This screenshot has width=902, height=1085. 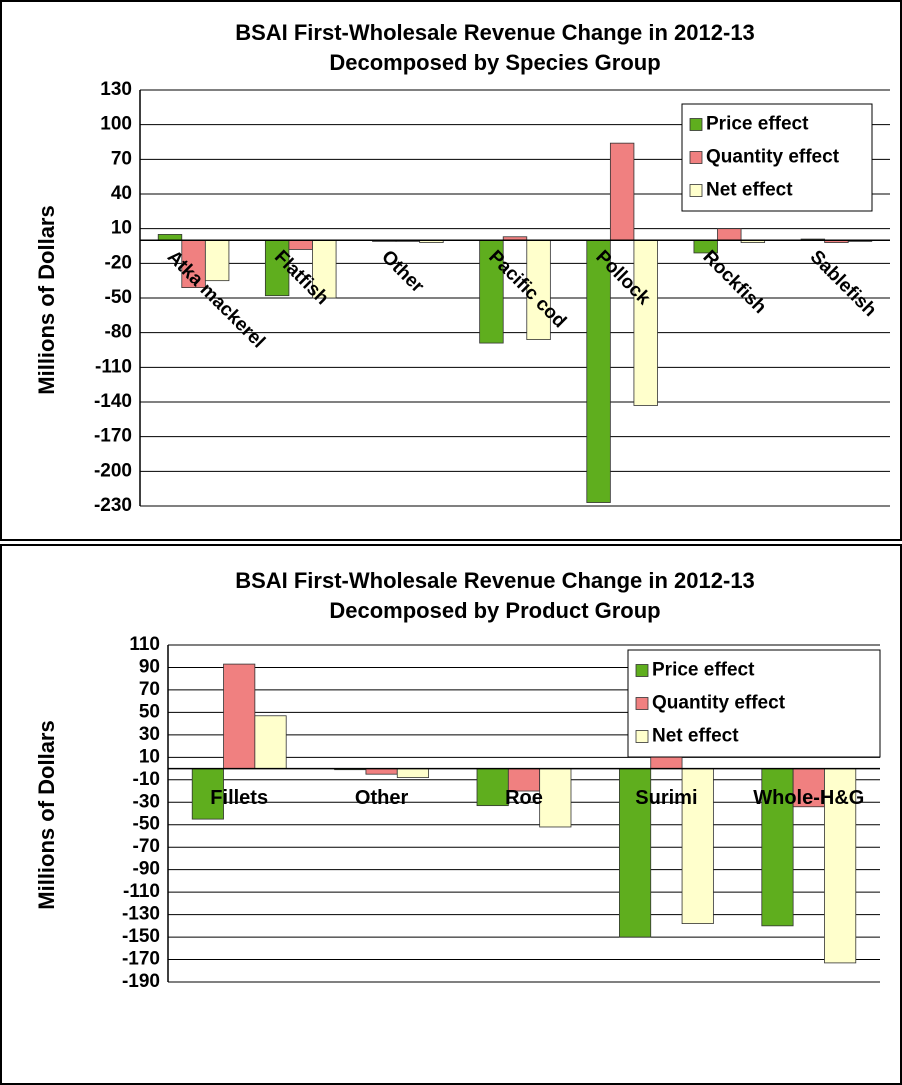 What do you see at coordinates (121, 193) in the screenshot?
I see `y-tick-label: 40` at bounding box center [121, 193].